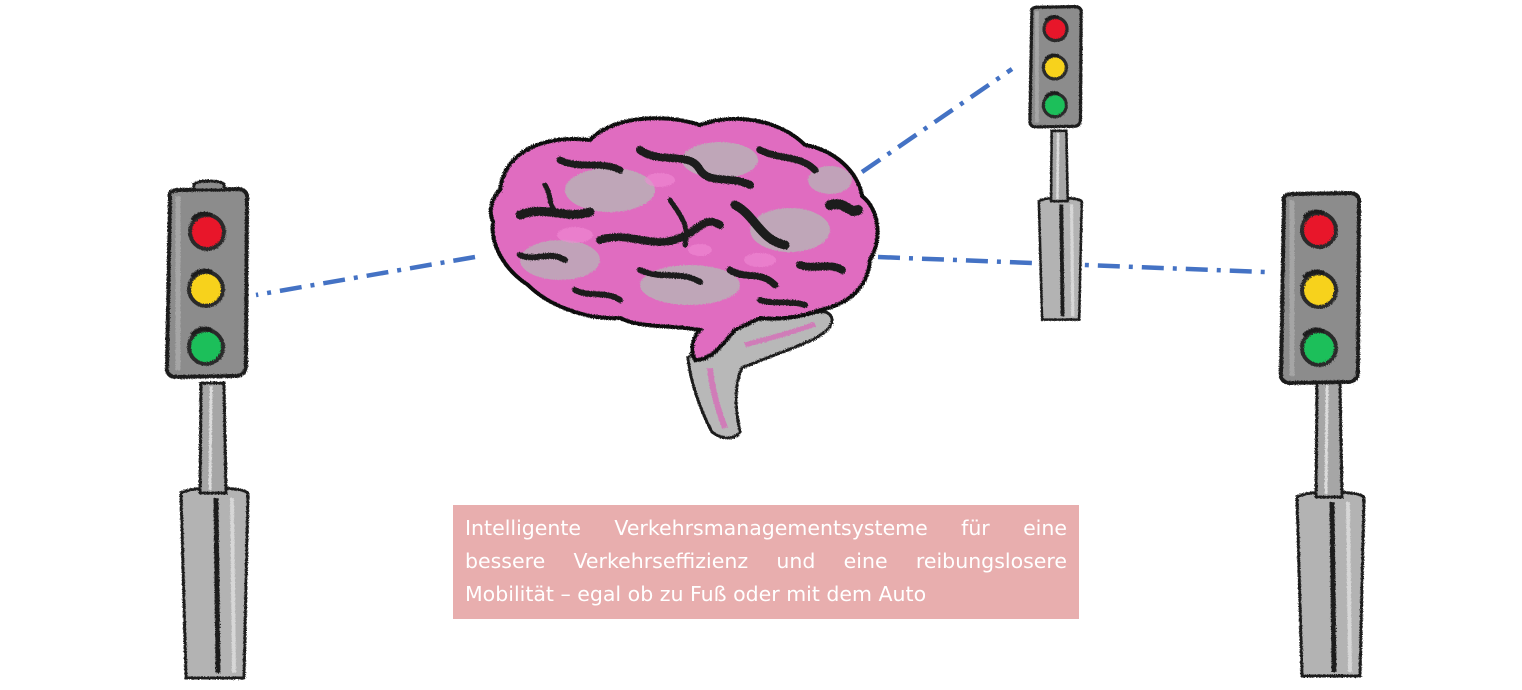  Describe the element at coordinates (684, 278) in the screenshot. I see `brain-icon` at that location.